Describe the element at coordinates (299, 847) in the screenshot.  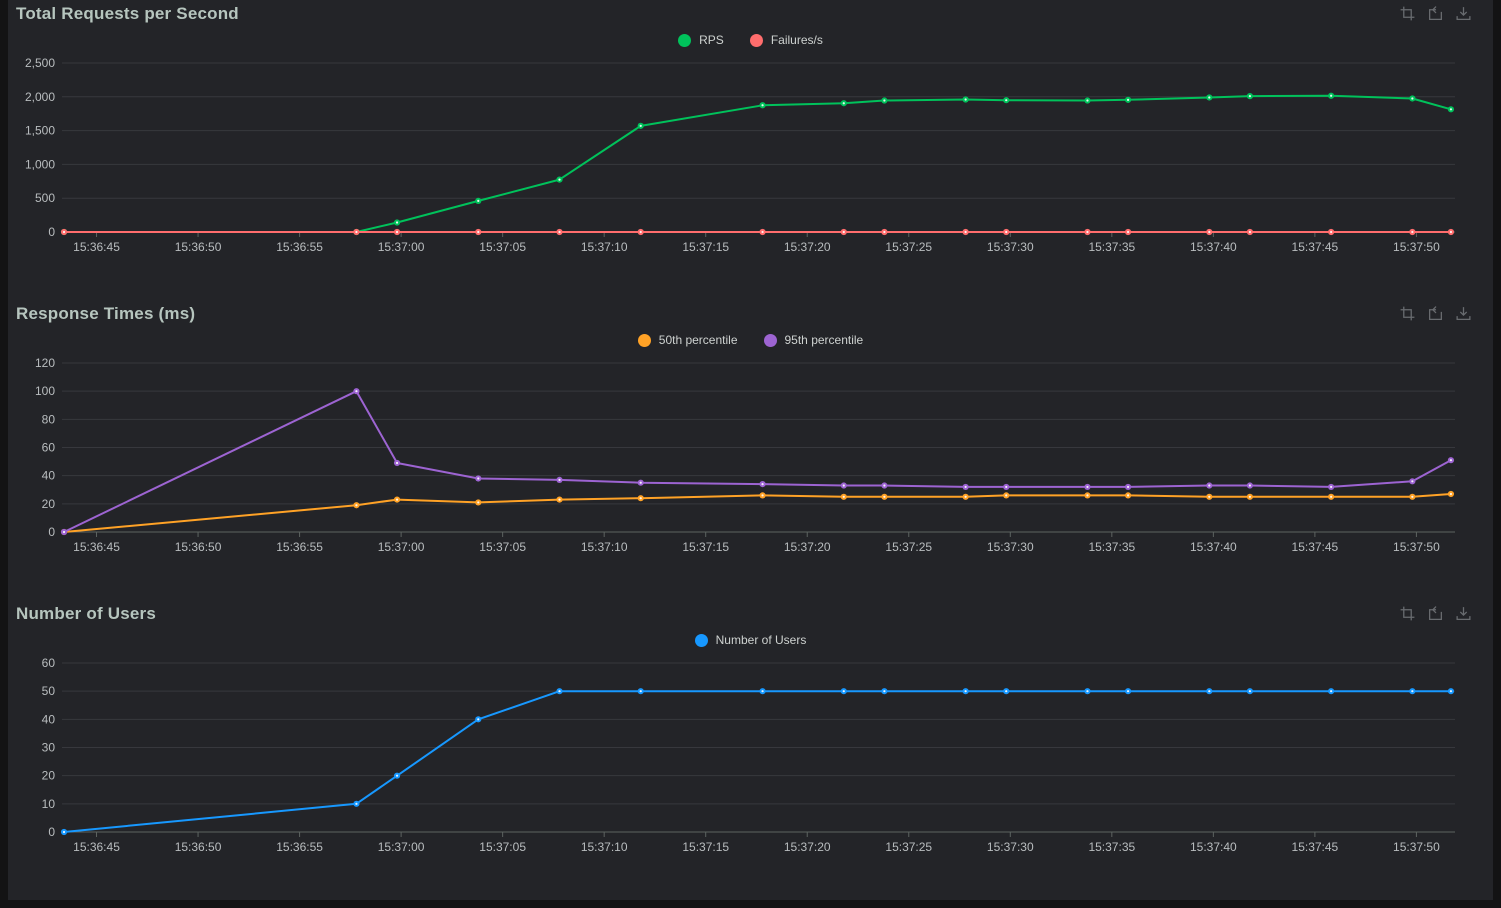
I see `svg-text: 15:36:55` at that location.